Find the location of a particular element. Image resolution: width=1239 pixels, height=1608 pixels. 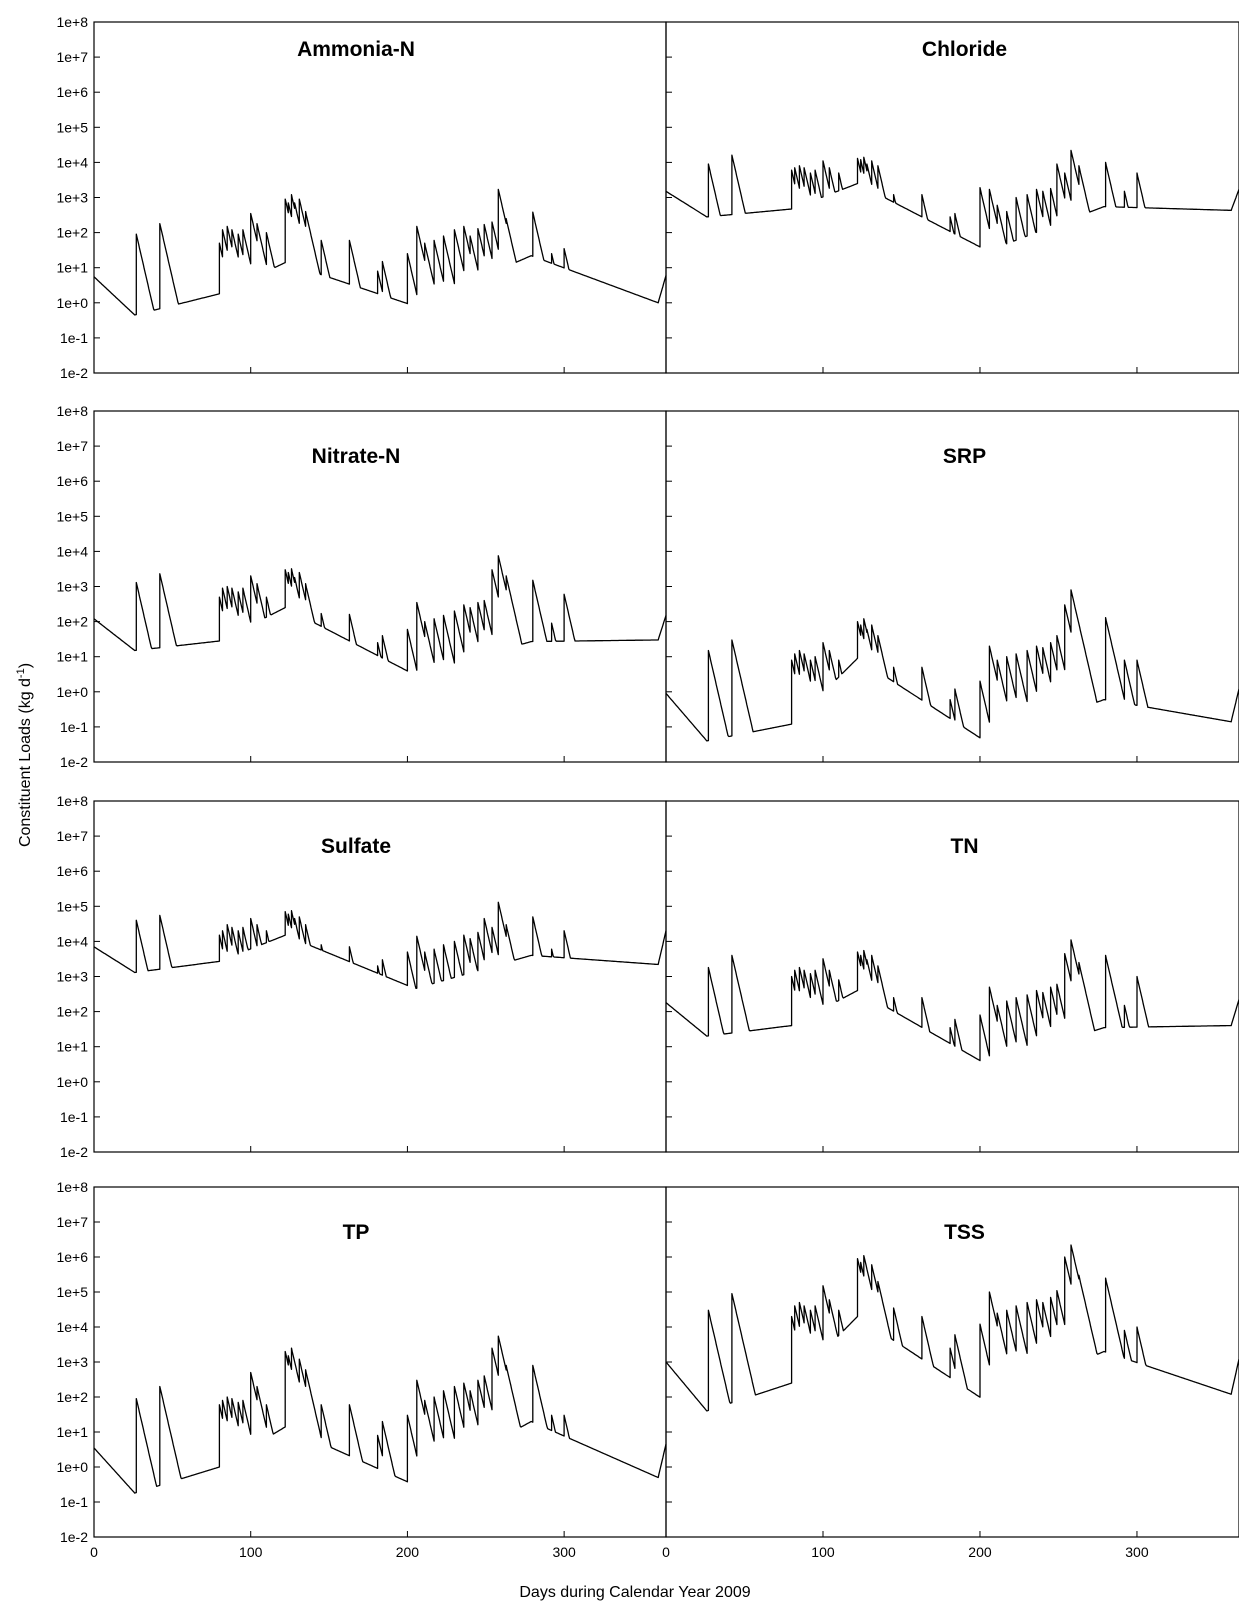

x-axis-label: Days during Calendar Year 2009 is located at coordinates (634, 1592).